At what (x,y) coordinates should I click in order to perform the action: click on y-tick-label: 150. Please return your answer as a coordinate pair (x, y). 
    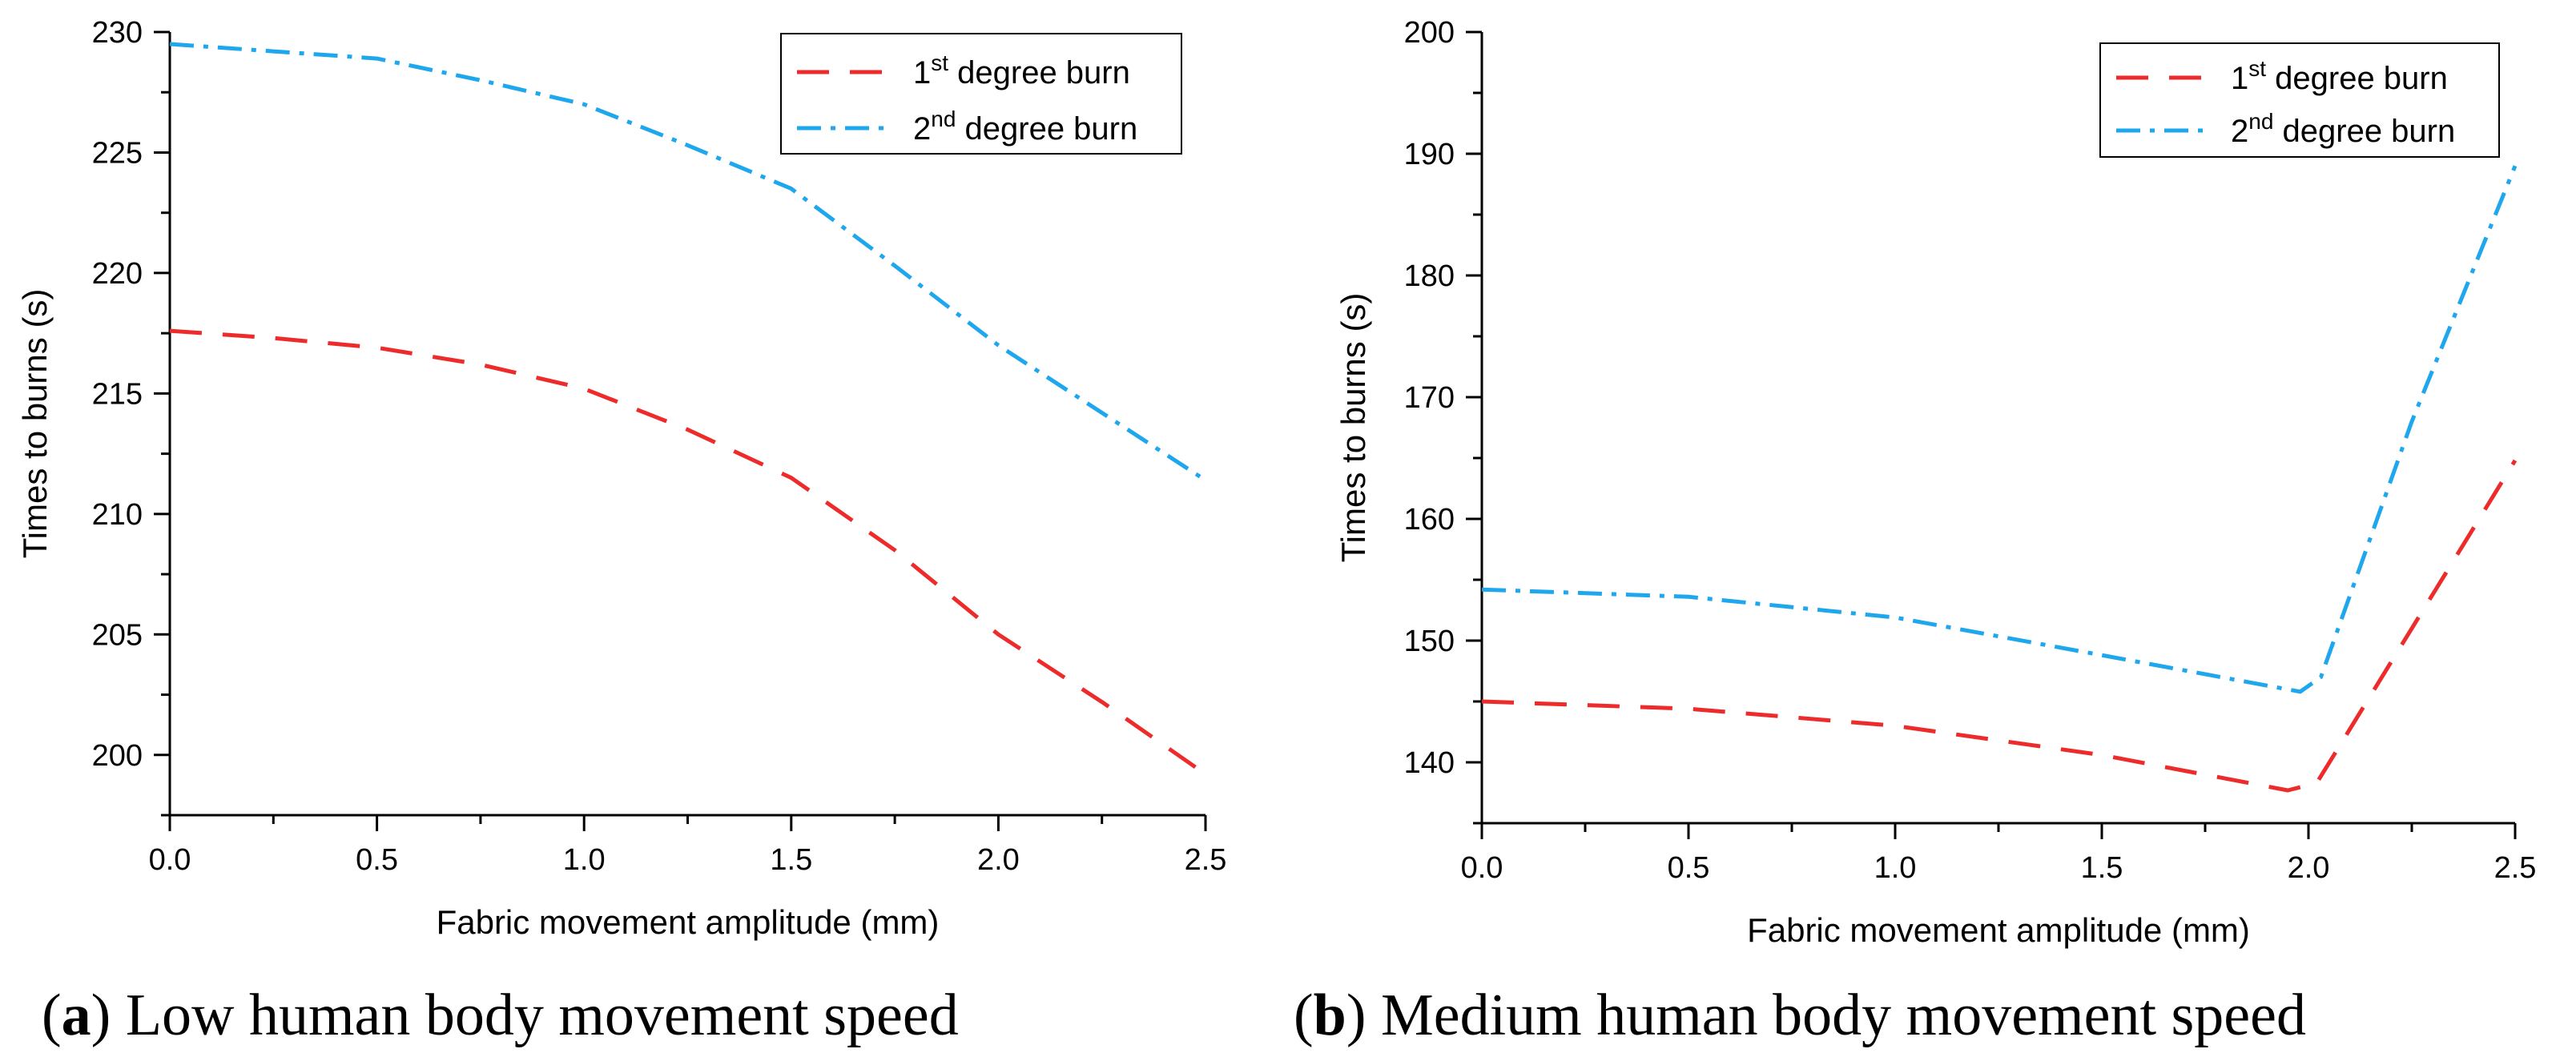
    Looking at the image, I should click on (1430, 641).